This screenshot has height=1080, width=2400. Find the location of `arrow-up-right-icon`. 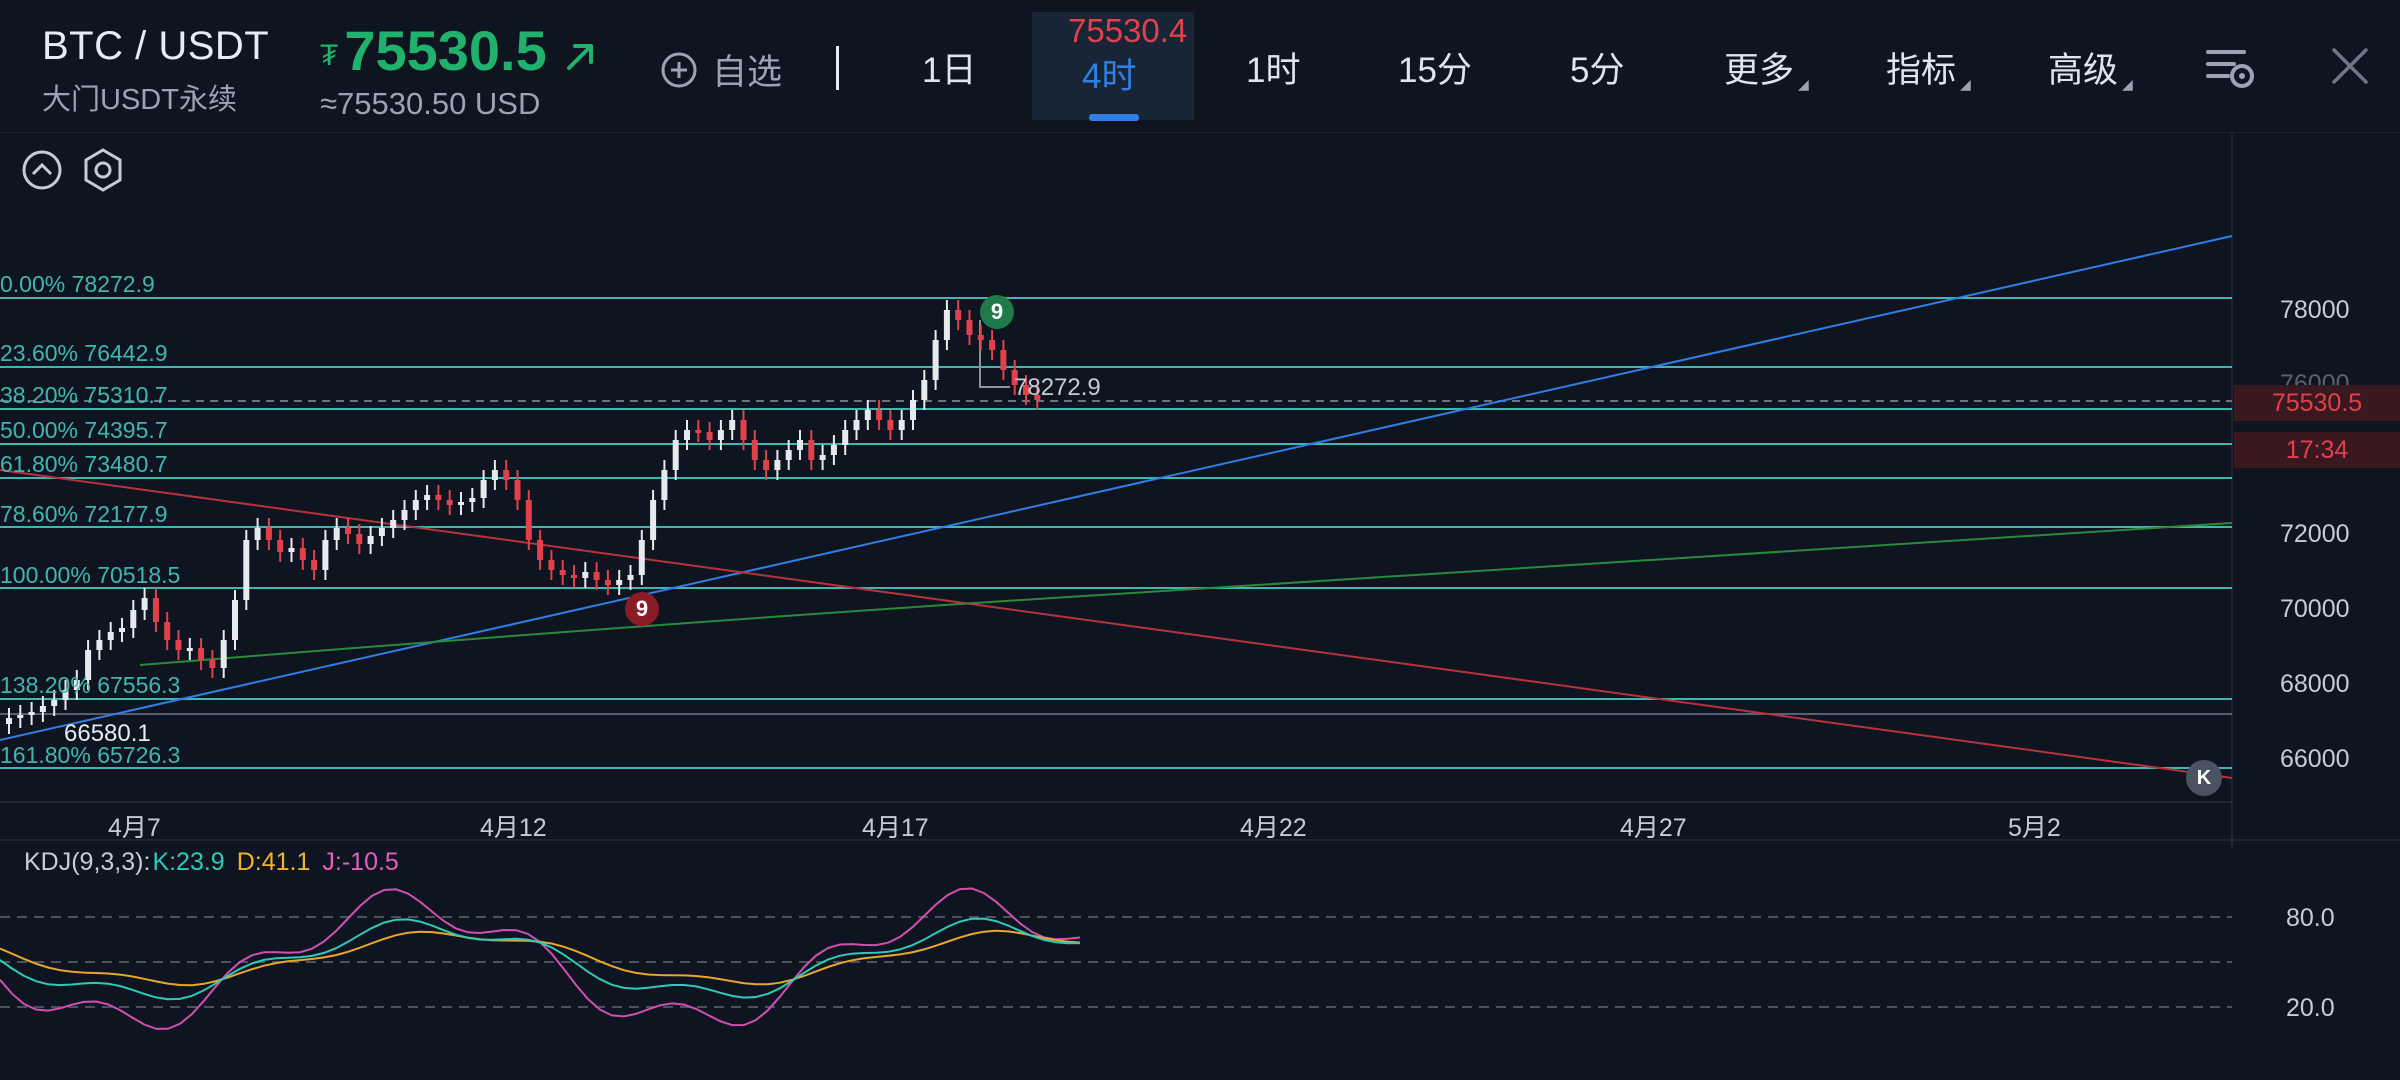

arrow-up-right-icon is located at coordinates (579, 56).